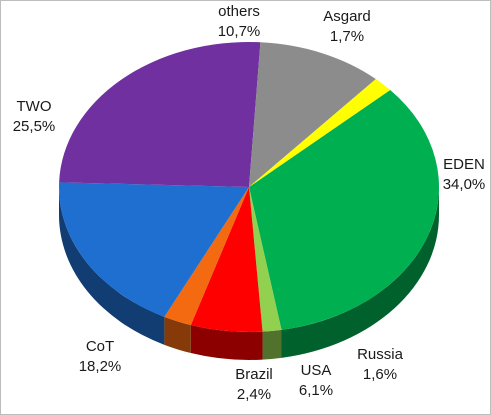  What do you see at coordinates (265, 259) in the screenshot?
I see `pie-slice-russia` at bounding box center [265, 259].